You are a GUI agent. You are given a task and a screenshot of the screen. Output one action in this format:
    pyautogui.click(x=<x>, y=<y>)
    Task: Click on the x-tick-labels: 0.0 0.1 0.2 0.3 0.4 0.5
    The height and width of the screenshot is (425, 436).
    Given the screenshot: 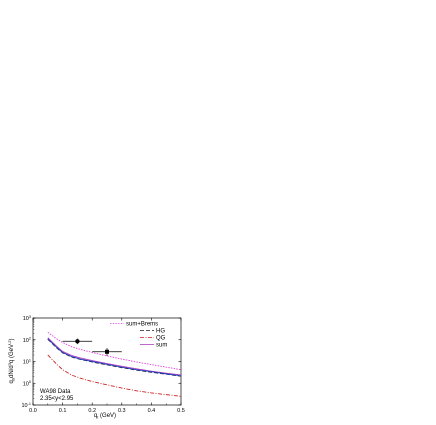 What is the action you would take?
    pyautogui.click(x=107, y=411)
    